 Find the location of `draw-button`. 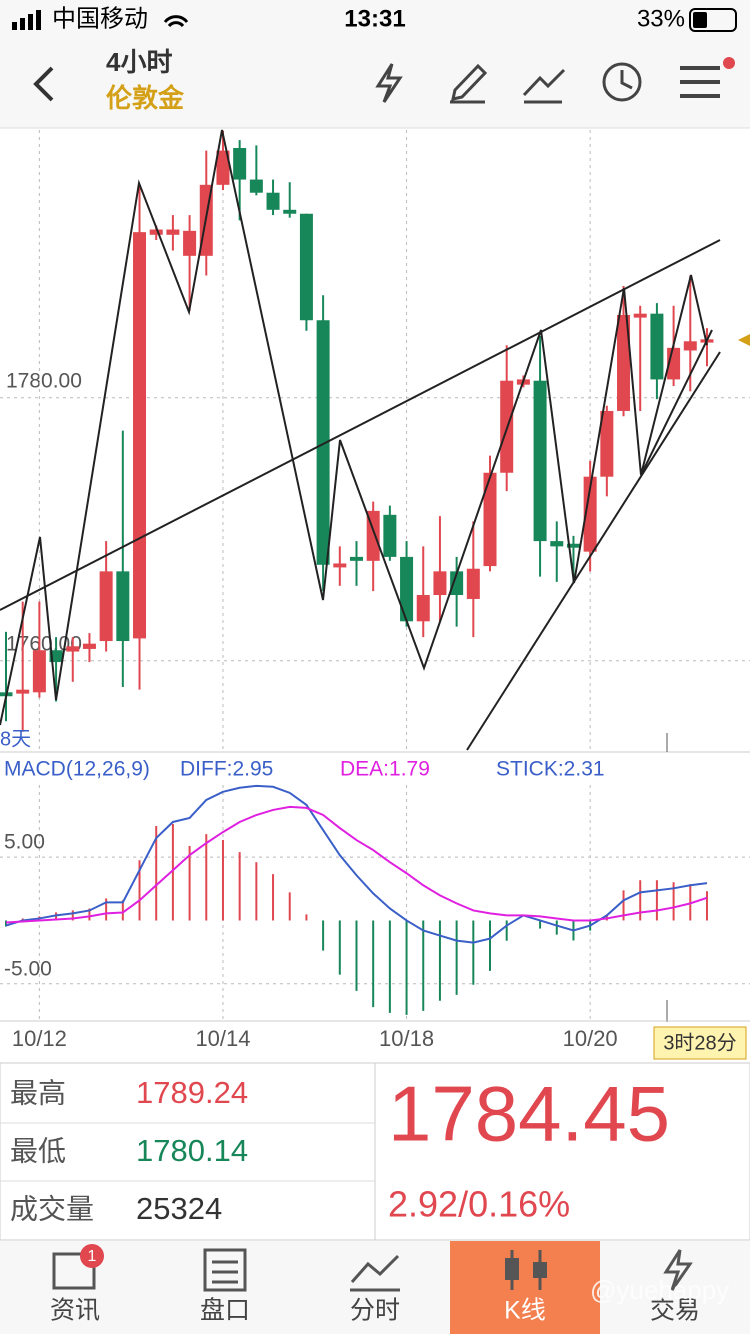

draw-button is located at coordinates (469, 83).